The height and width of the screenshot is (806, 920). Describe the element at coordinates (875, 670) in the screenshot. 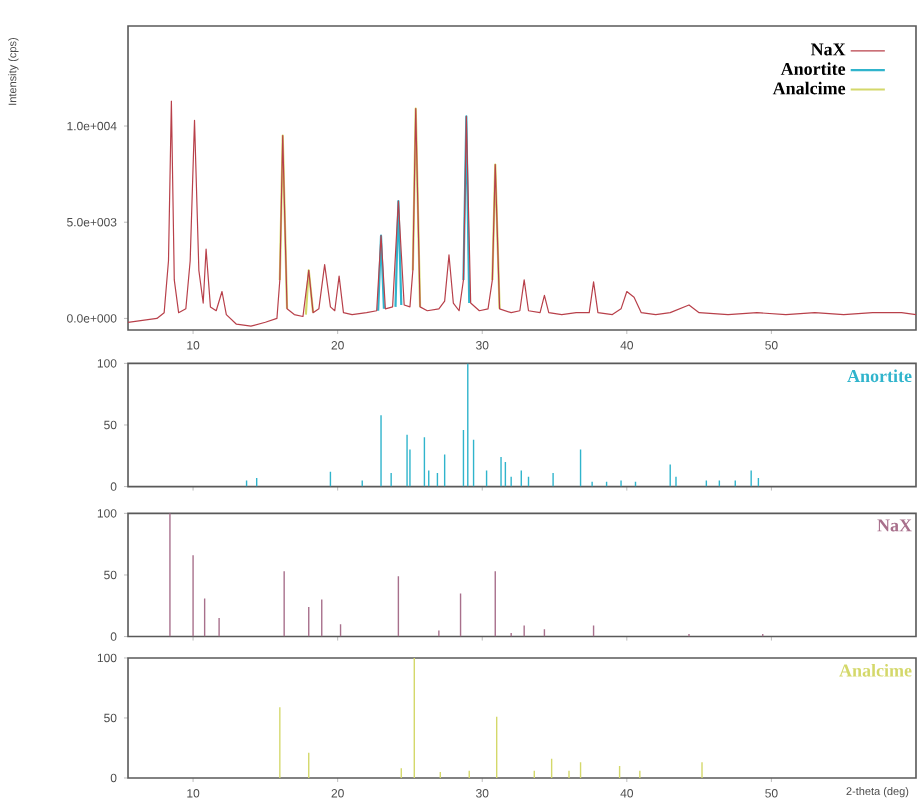

I see `text: Analcime` at that location.